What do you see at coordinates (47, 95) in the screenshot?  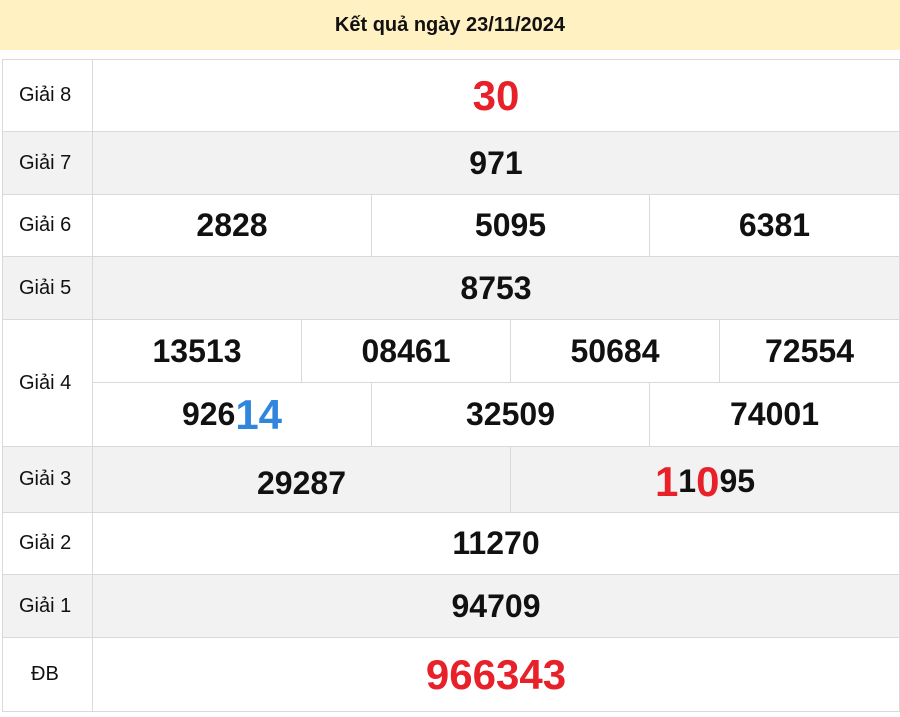 I see `label-g8: Giải 8` at bounding box center [47, 95].